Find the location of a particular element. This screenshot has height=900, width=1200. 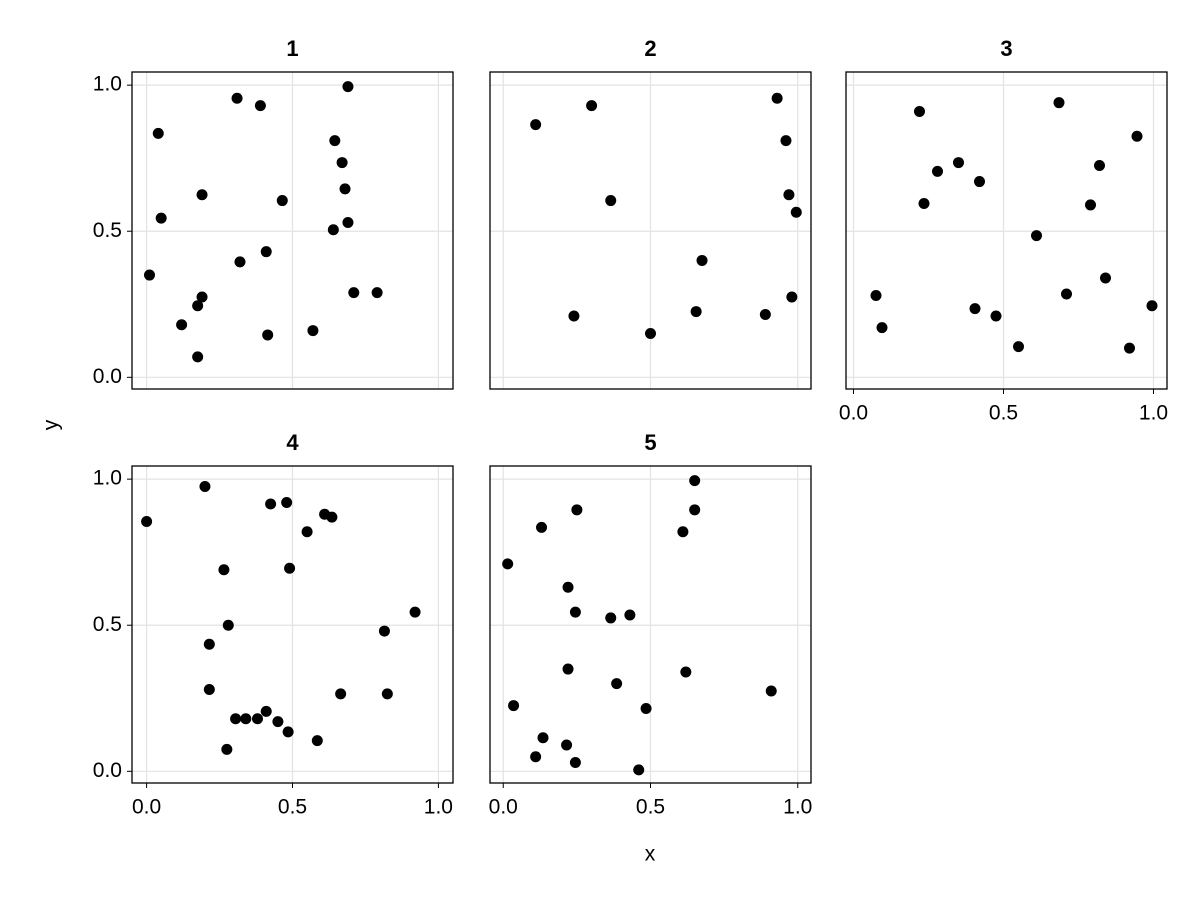

panel-title: 3 is located at coordinates (1006, 48).